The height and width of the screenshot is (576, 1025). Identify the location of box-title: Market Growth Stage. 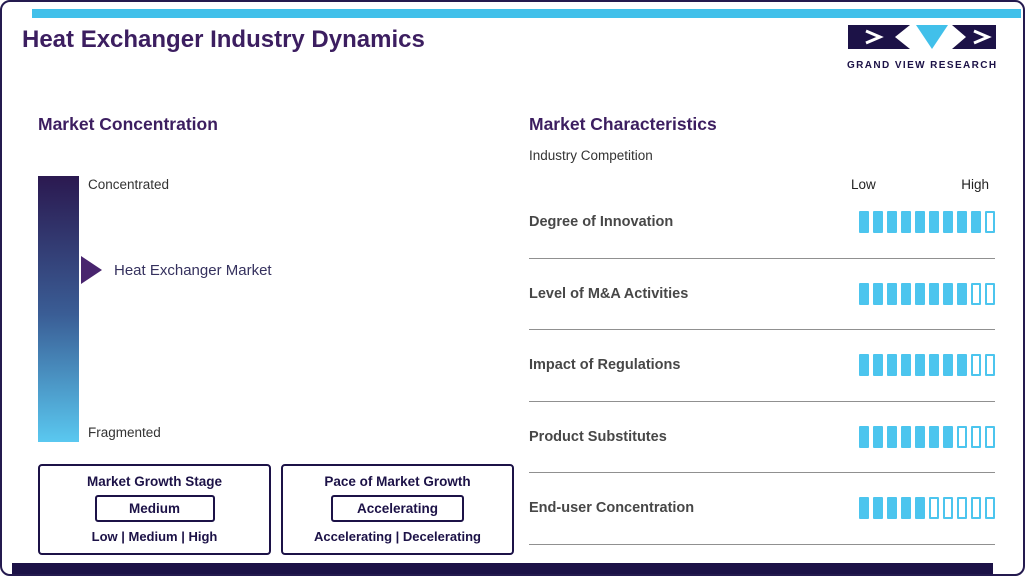
(154, 481).